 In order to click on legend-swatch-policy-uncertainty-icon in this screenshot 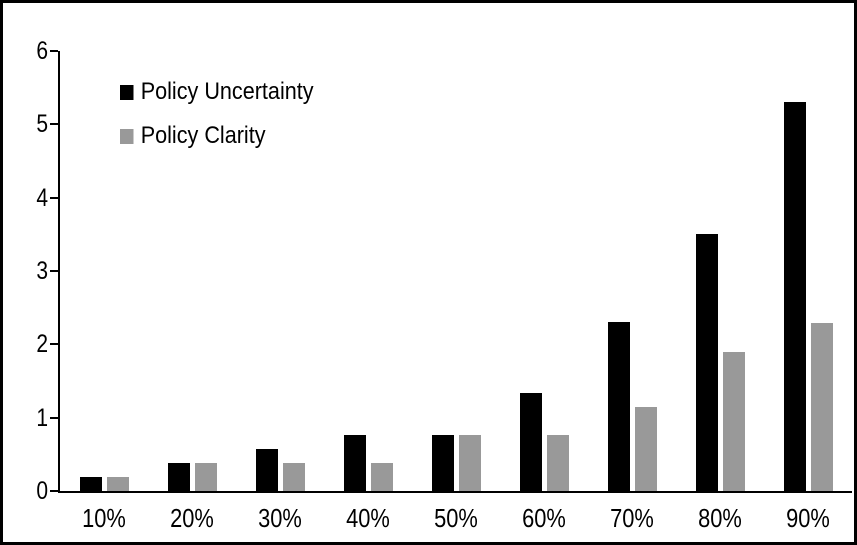, I will do `click(127, 92)`.